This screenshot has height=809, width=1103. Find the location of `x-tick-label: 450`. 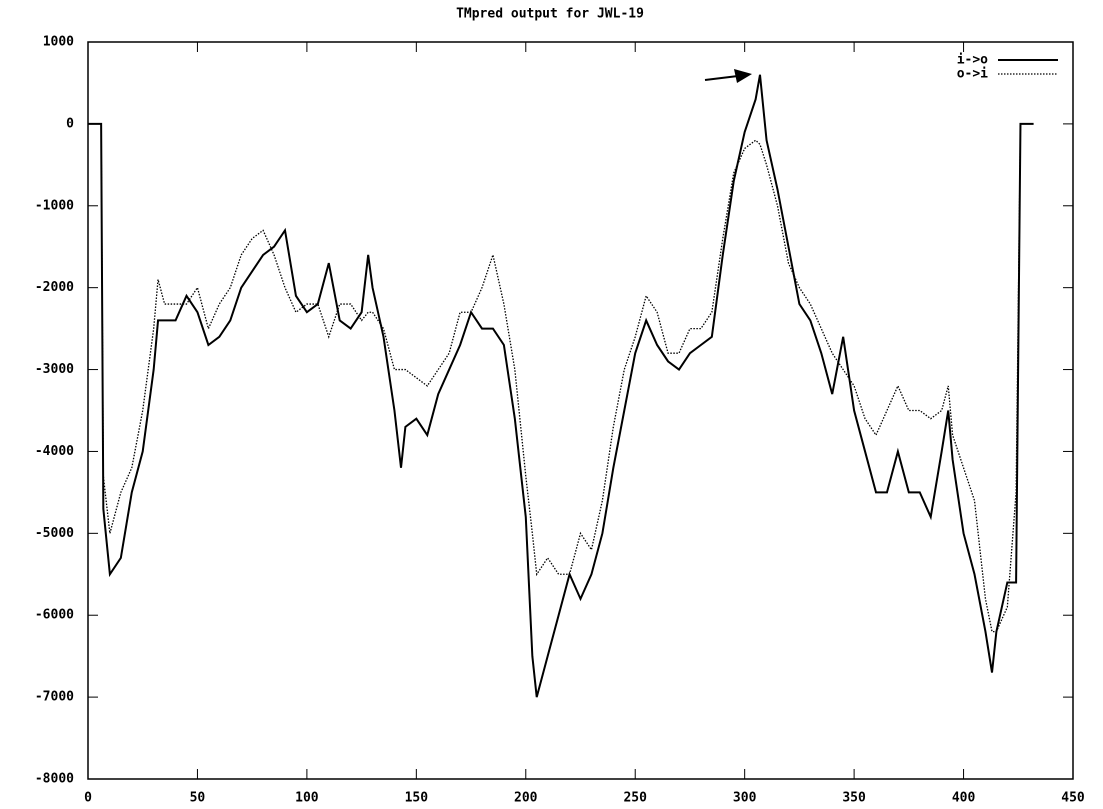

x-tick-label: 450 is located at coordinates (1073, 798).